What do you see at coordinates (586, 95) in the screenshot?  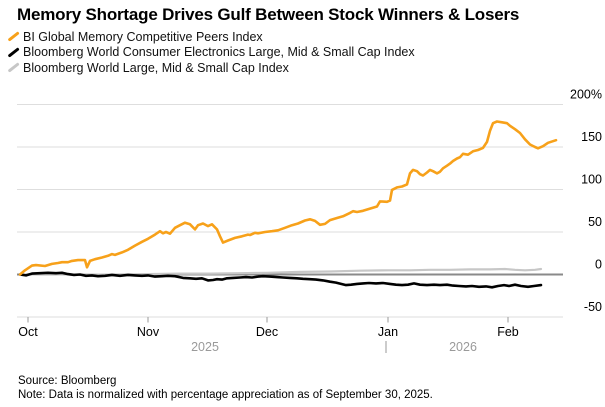 I see `y-axis-label: 200%` at bounding box center [586, 95].